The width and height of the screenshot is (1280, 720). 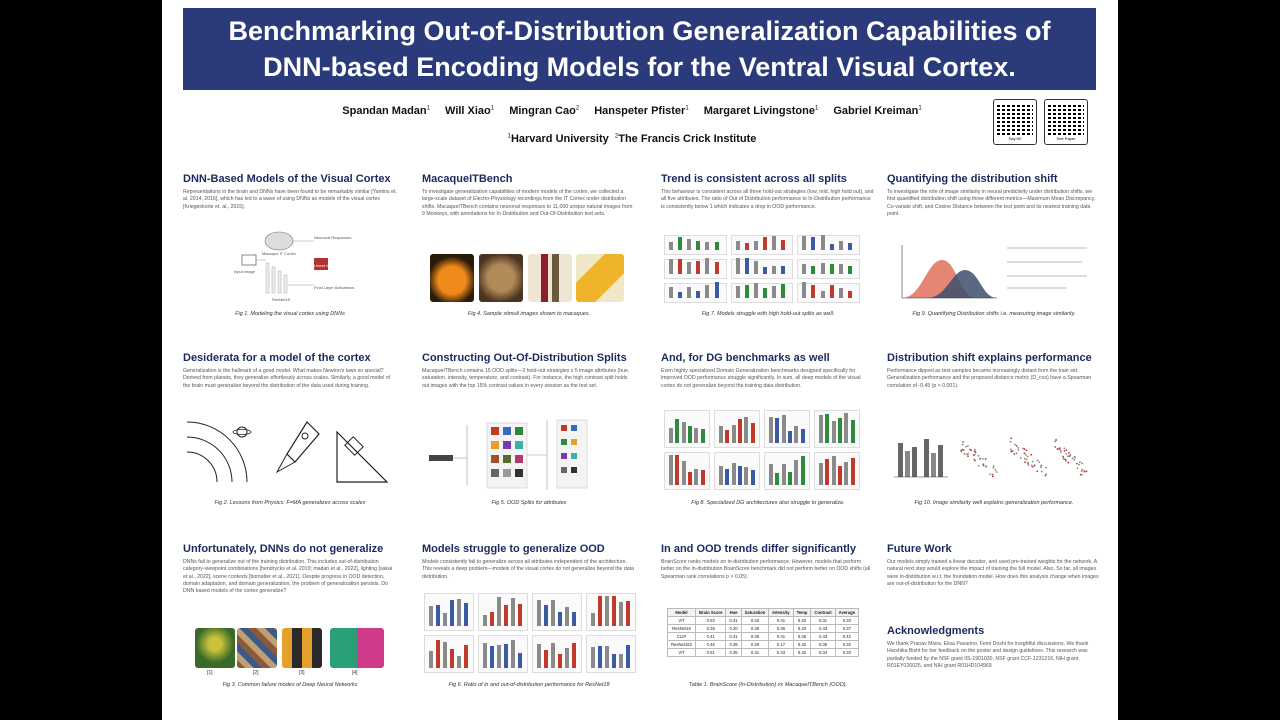 I want to click on table-cell: 0.31, so click(x=755, y=652).